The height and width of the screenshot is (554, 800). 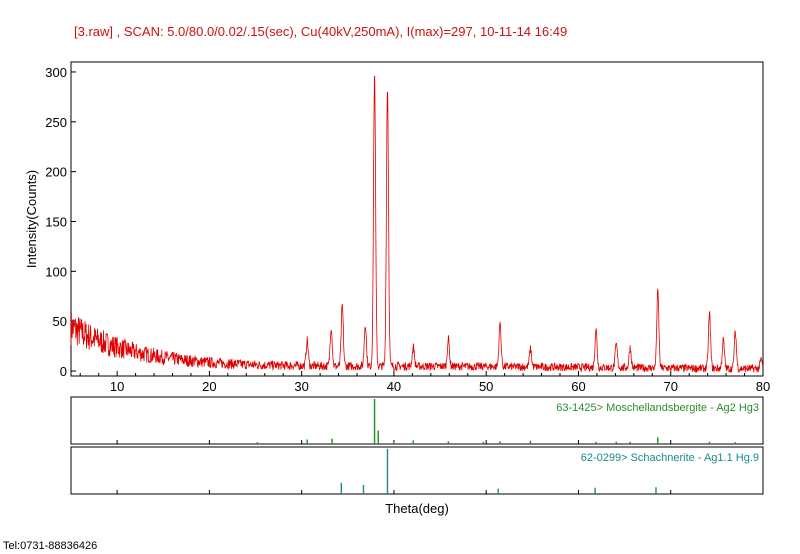 What do you see at coordinates (670, 458) in the screenshot?
I see `reference-pattern-2-label: 62-0299> Schachnerite - Ag1.1 Hg.9` at bounding box center [670, 458].